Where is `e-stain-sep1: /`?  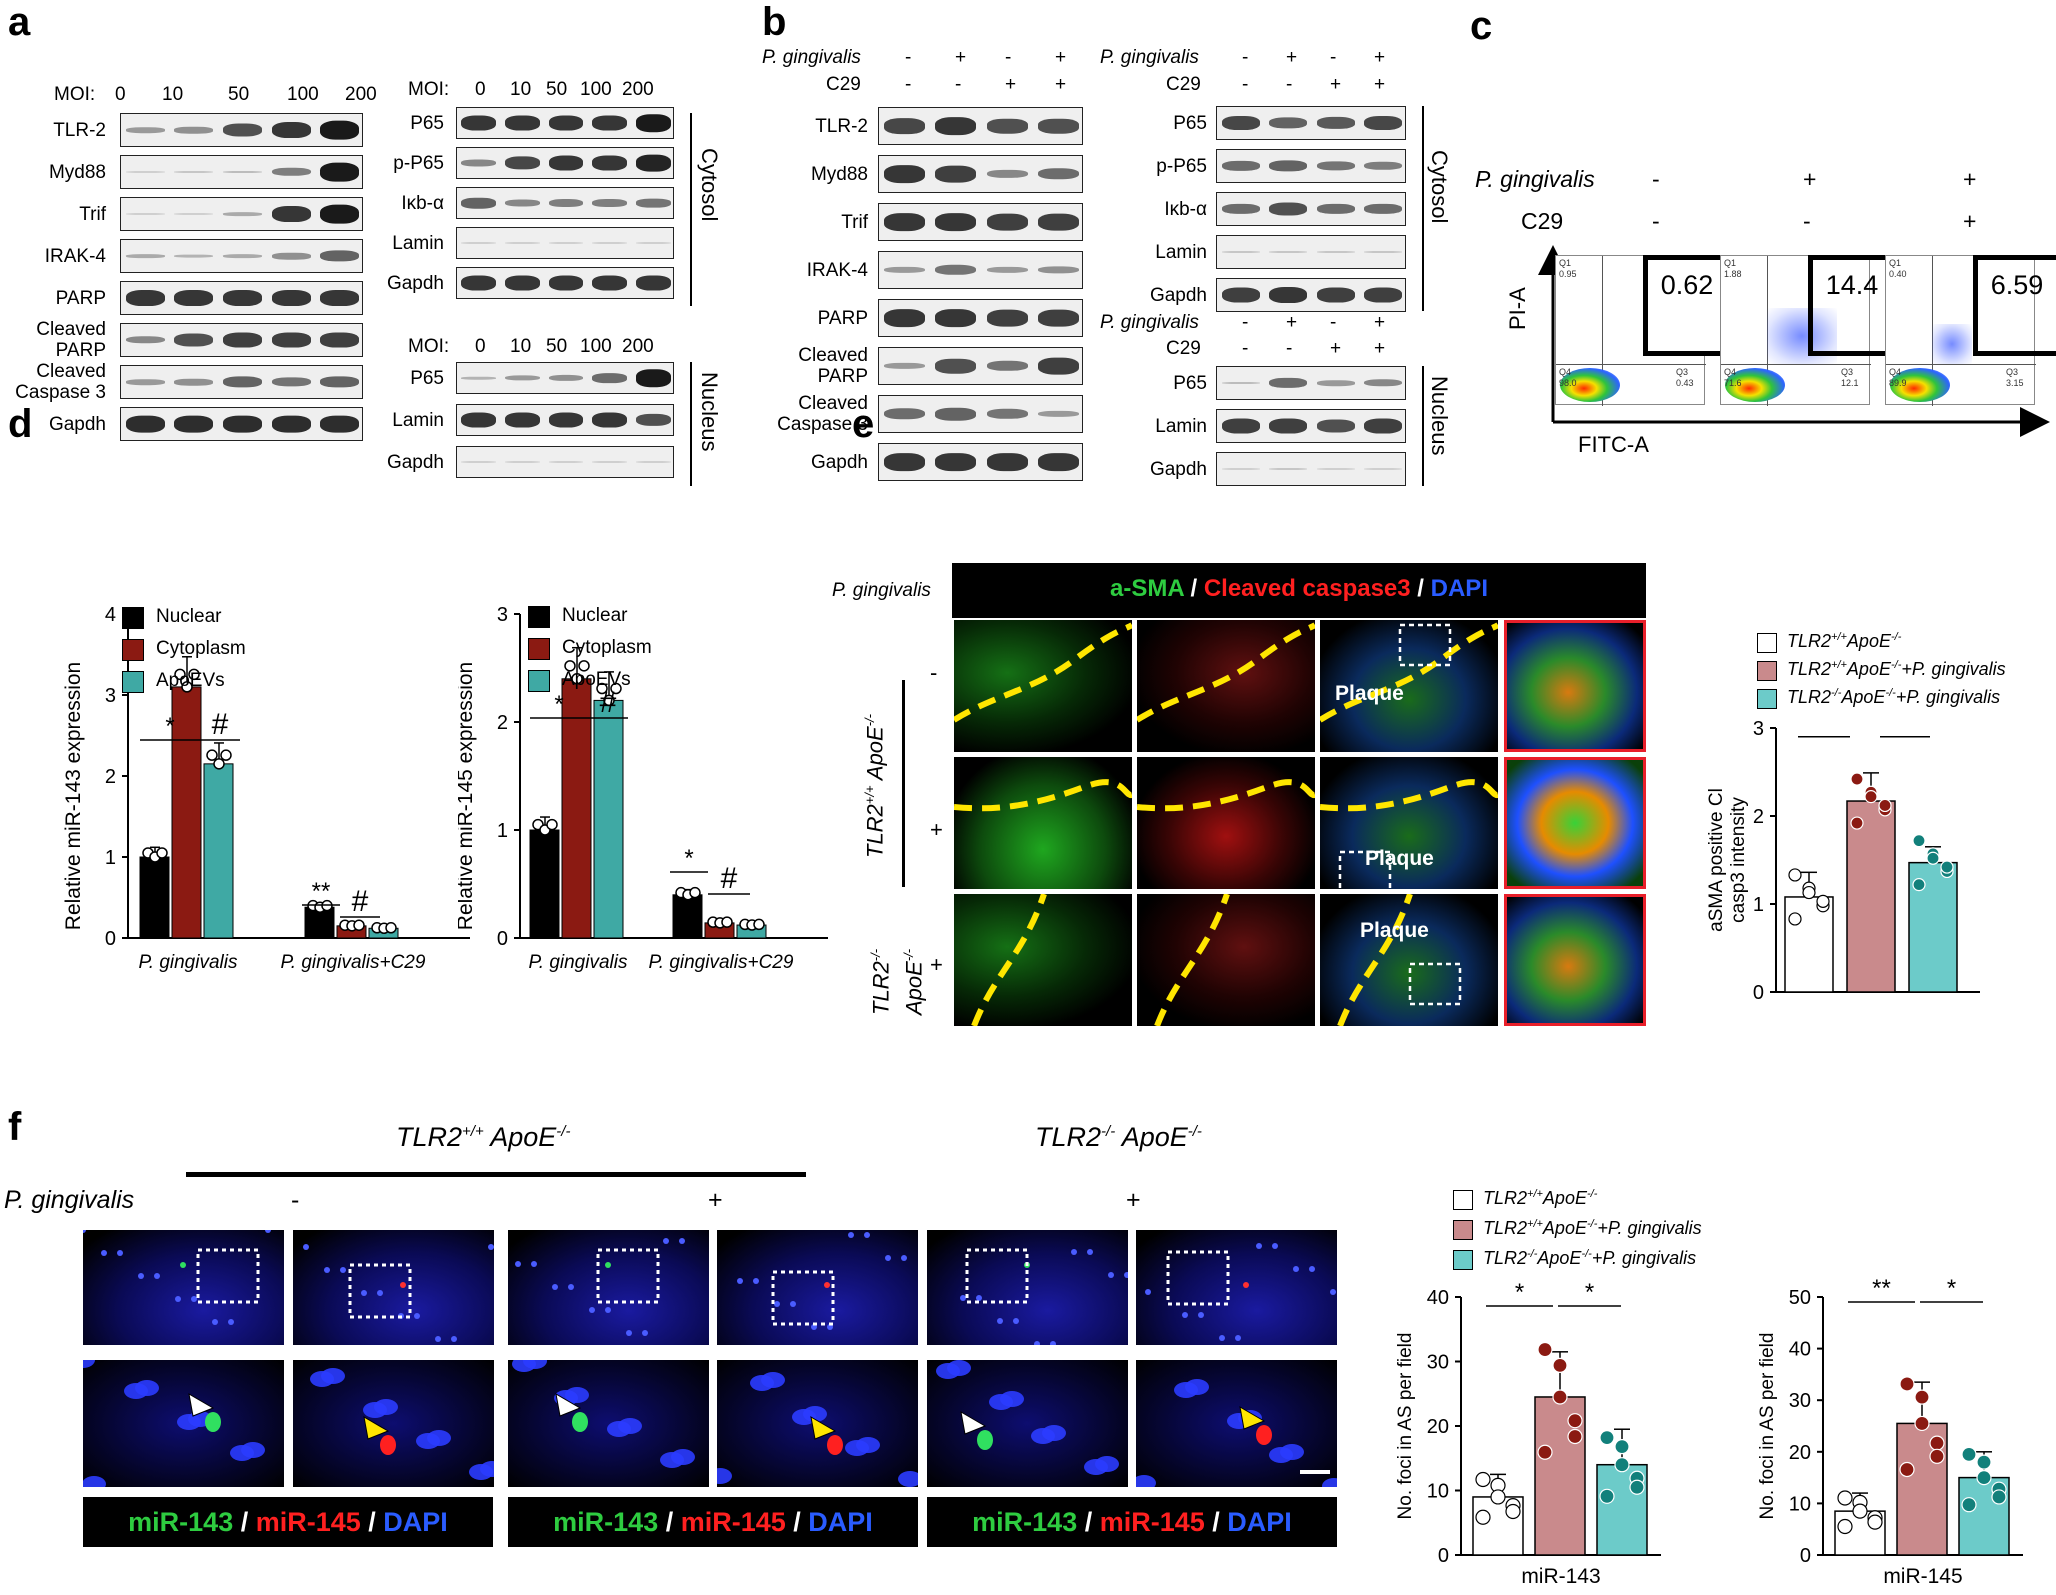
e-stain-sep1: / is located at coordinates (1193, 588).